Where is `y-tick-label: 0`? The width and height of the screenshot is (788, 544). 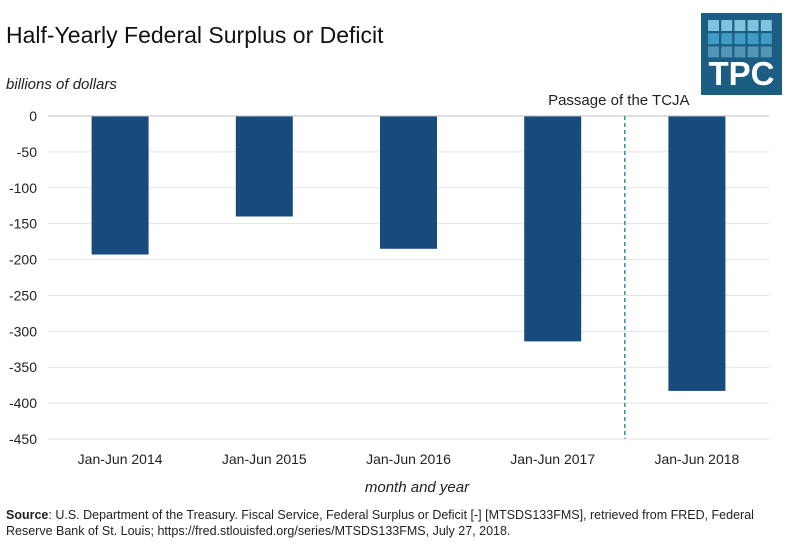 y-tick-label: 0 is located at coordinates (33, 116).